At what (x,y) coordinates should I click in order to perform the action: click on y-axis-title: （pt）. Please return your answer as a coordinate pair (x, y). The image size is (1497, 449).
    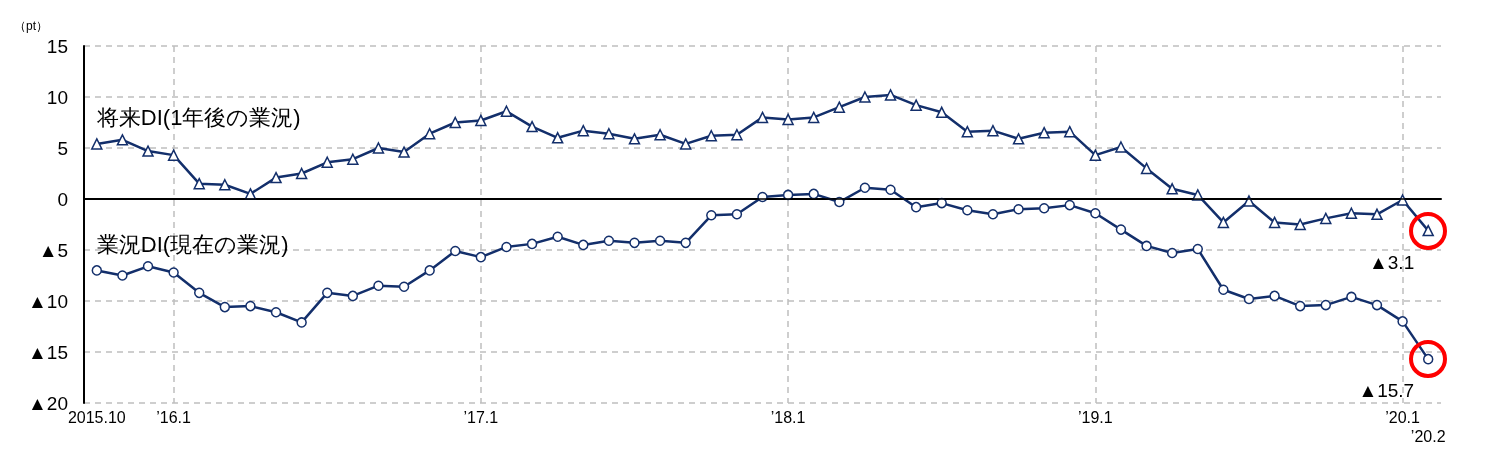
    Looking at the image, I should click on (30, 26).